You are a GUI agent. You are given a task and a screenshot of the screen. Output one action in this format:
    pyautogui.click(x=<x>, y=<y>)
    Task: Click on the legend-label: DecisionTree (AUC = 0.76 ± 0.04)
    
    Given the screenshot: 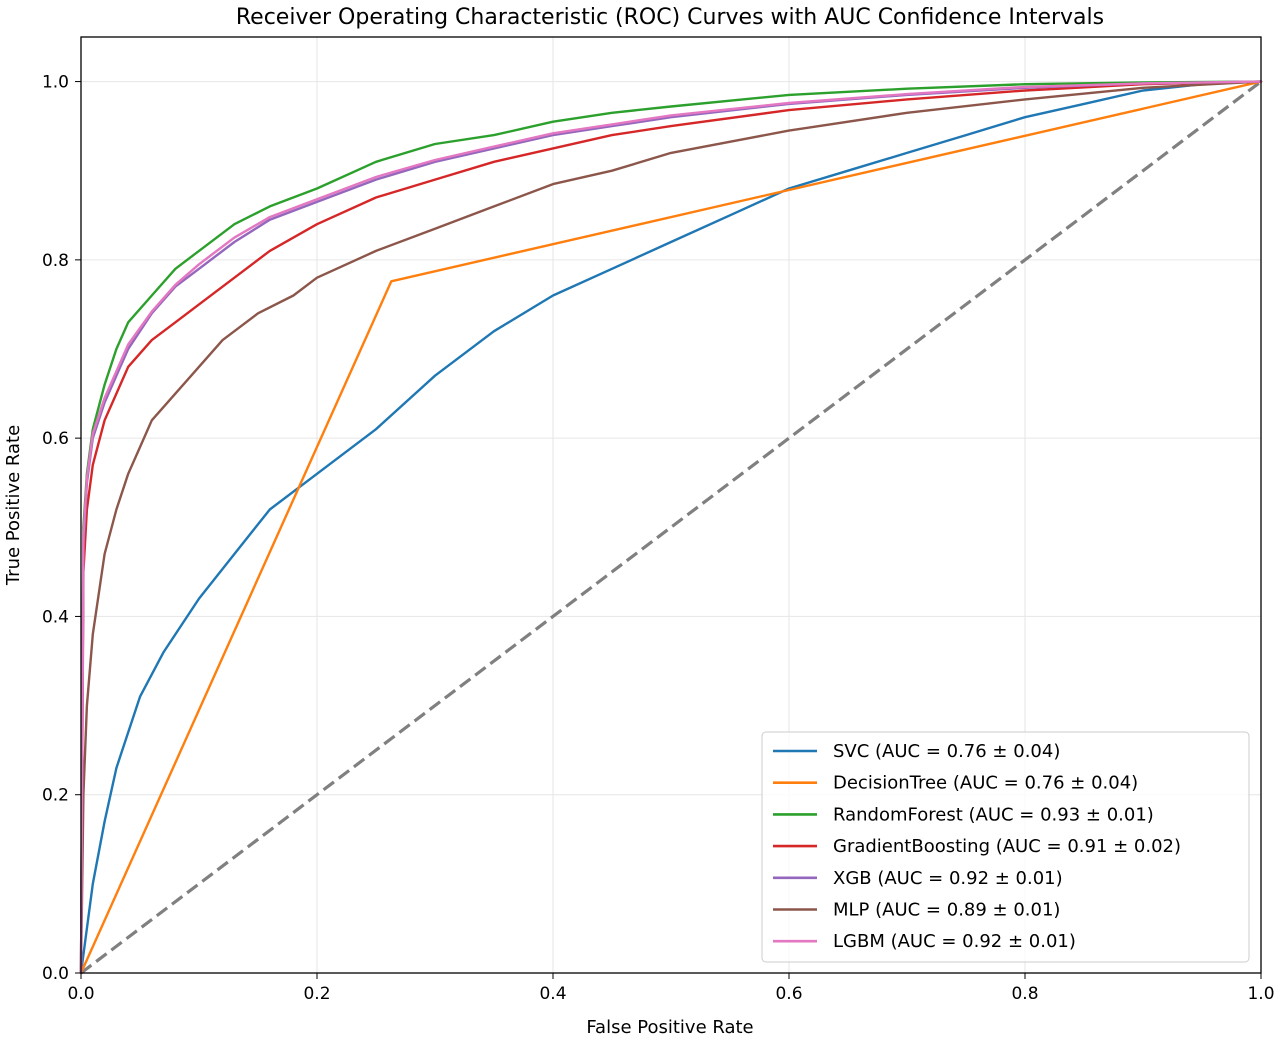 What is the action you would take?
    pyautogui.click(x=985, y=783)
    